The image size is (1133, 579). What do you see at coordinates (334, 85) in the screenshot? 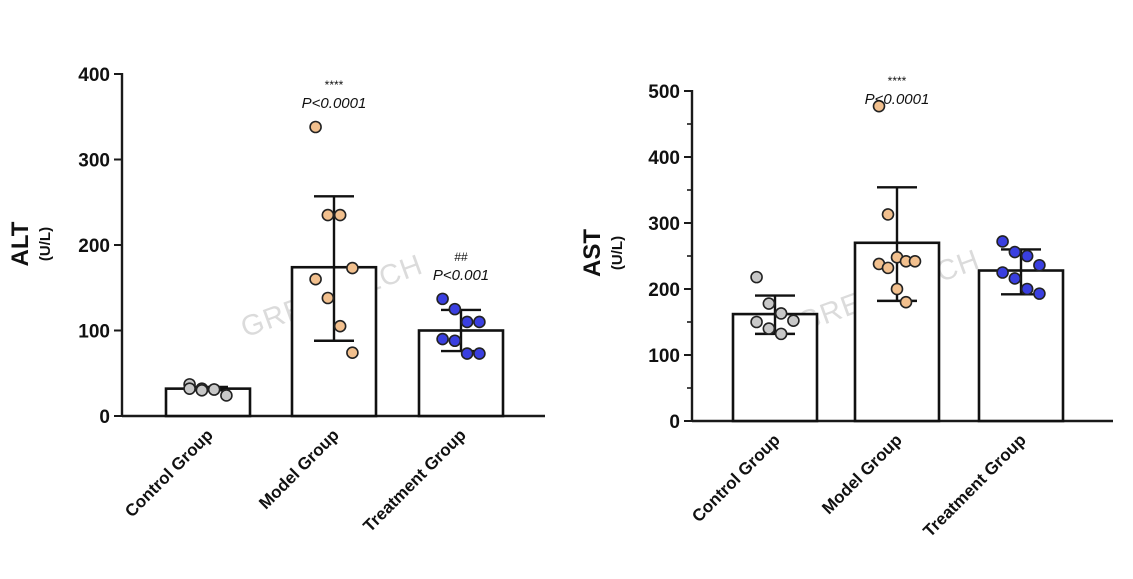
I see `alt-significance-mark: ****` at bounding box center [334, 85].